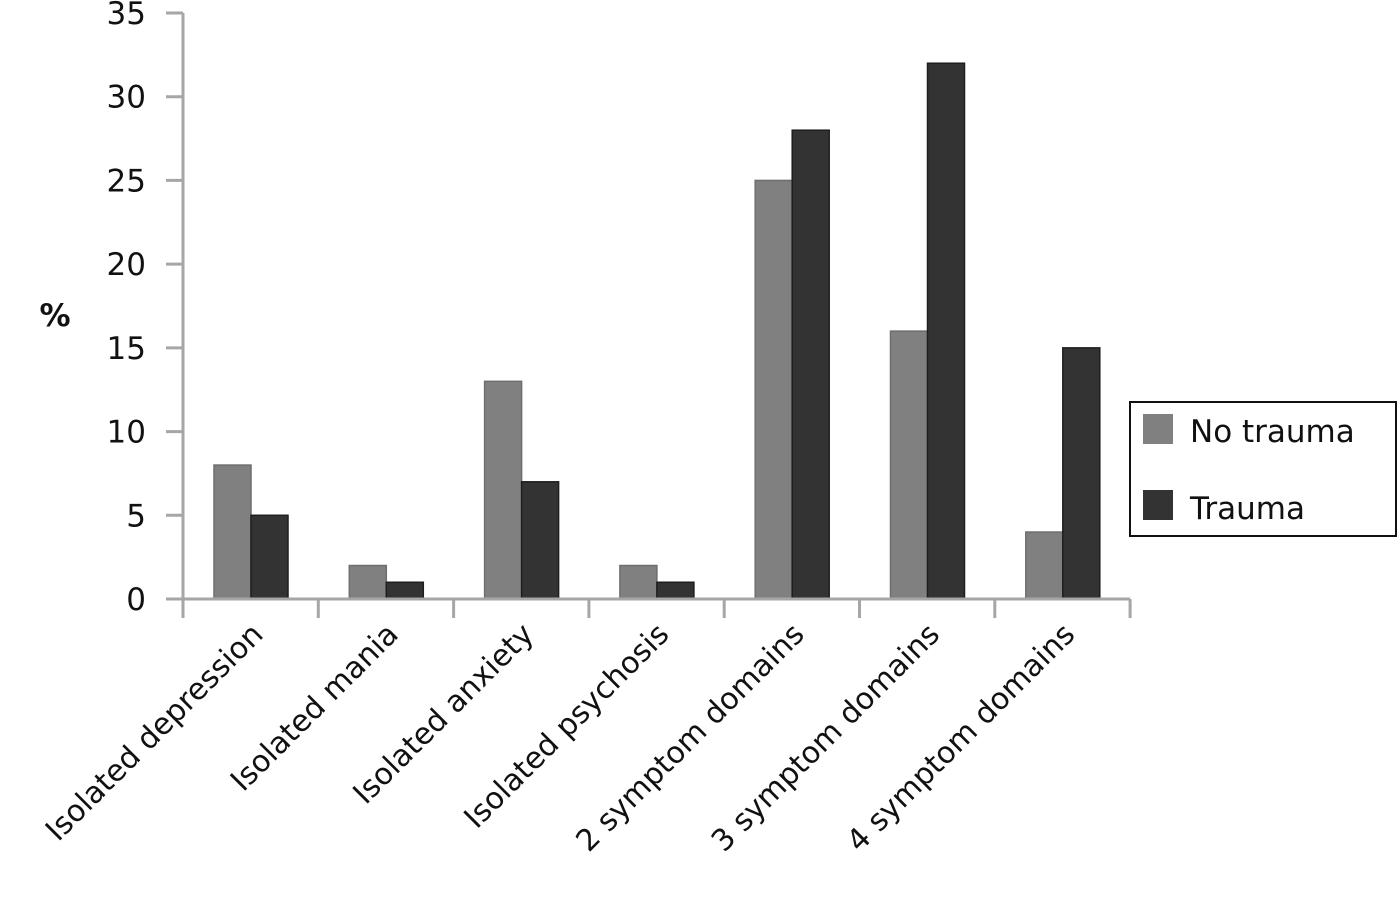 Image resolution: width=1400 pixels, height=921 pixels. What do you see at coordinates (1247, 509) in the screenshot?
I see `legend-label-trauma: Trauma` at bounding box center [1247, 509].